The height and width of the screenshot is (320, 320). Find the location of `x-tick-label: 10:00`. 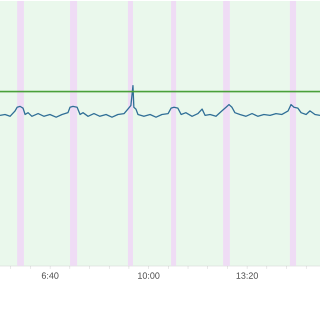

x-tick-label: 10:00 is located at coordinates (149, 275).